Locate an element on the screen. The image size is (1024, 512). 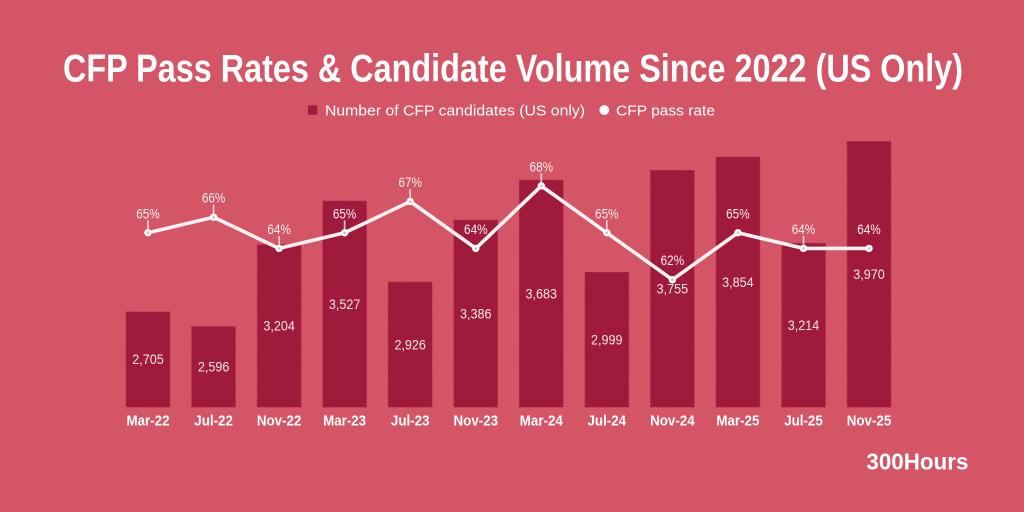
svg-text: Mar-24 is located at coordinates (542, 421).